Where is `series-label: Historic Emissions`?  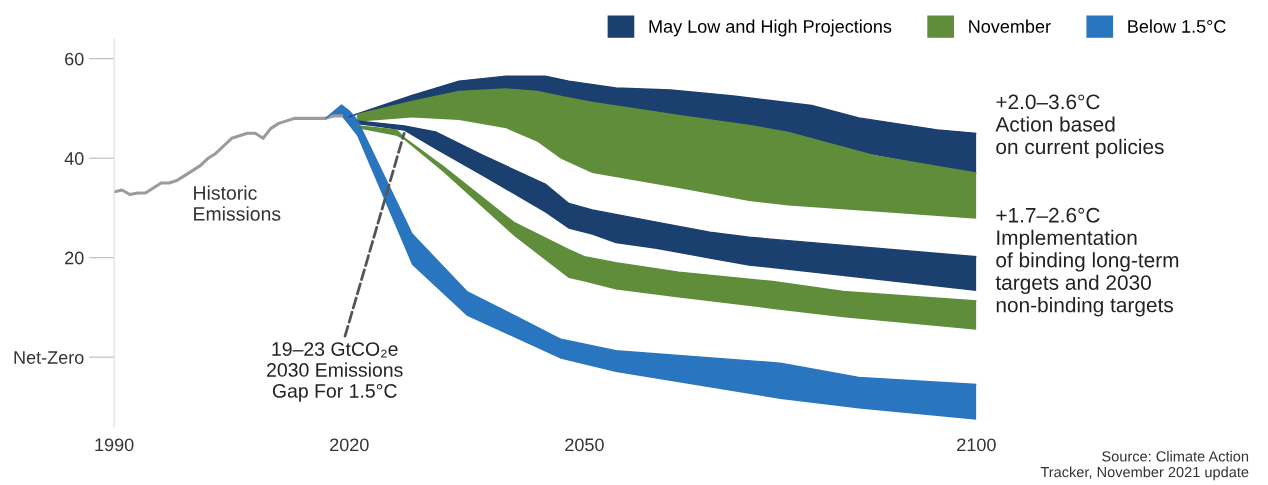
series-label: Historic Emissions is located at coordinates (237, 203).